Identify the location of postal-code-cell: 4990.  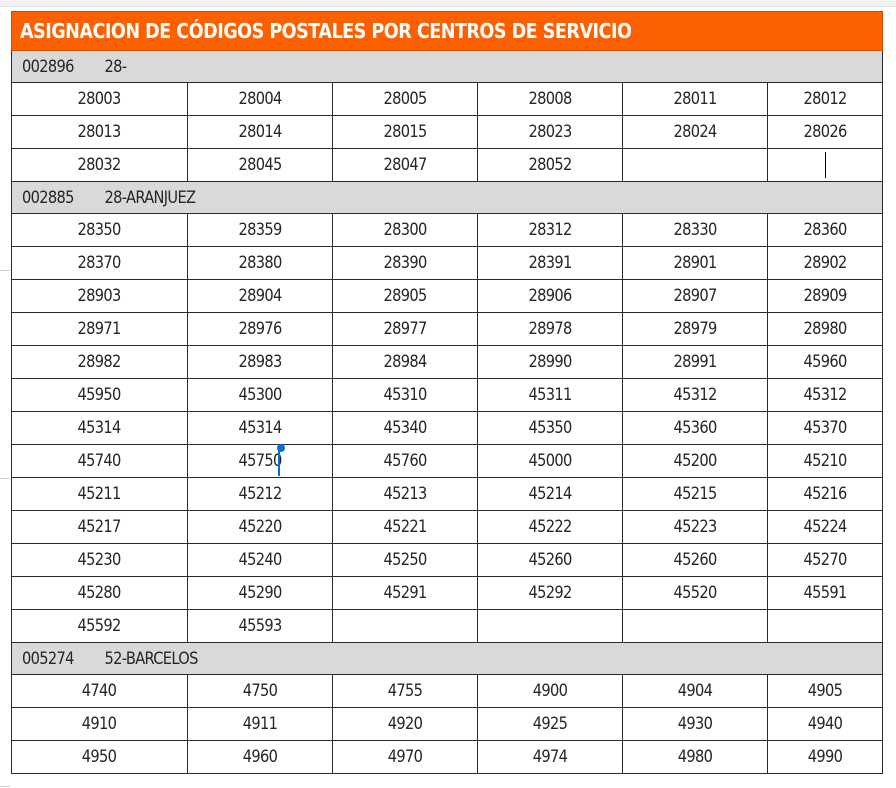
(825, 757).